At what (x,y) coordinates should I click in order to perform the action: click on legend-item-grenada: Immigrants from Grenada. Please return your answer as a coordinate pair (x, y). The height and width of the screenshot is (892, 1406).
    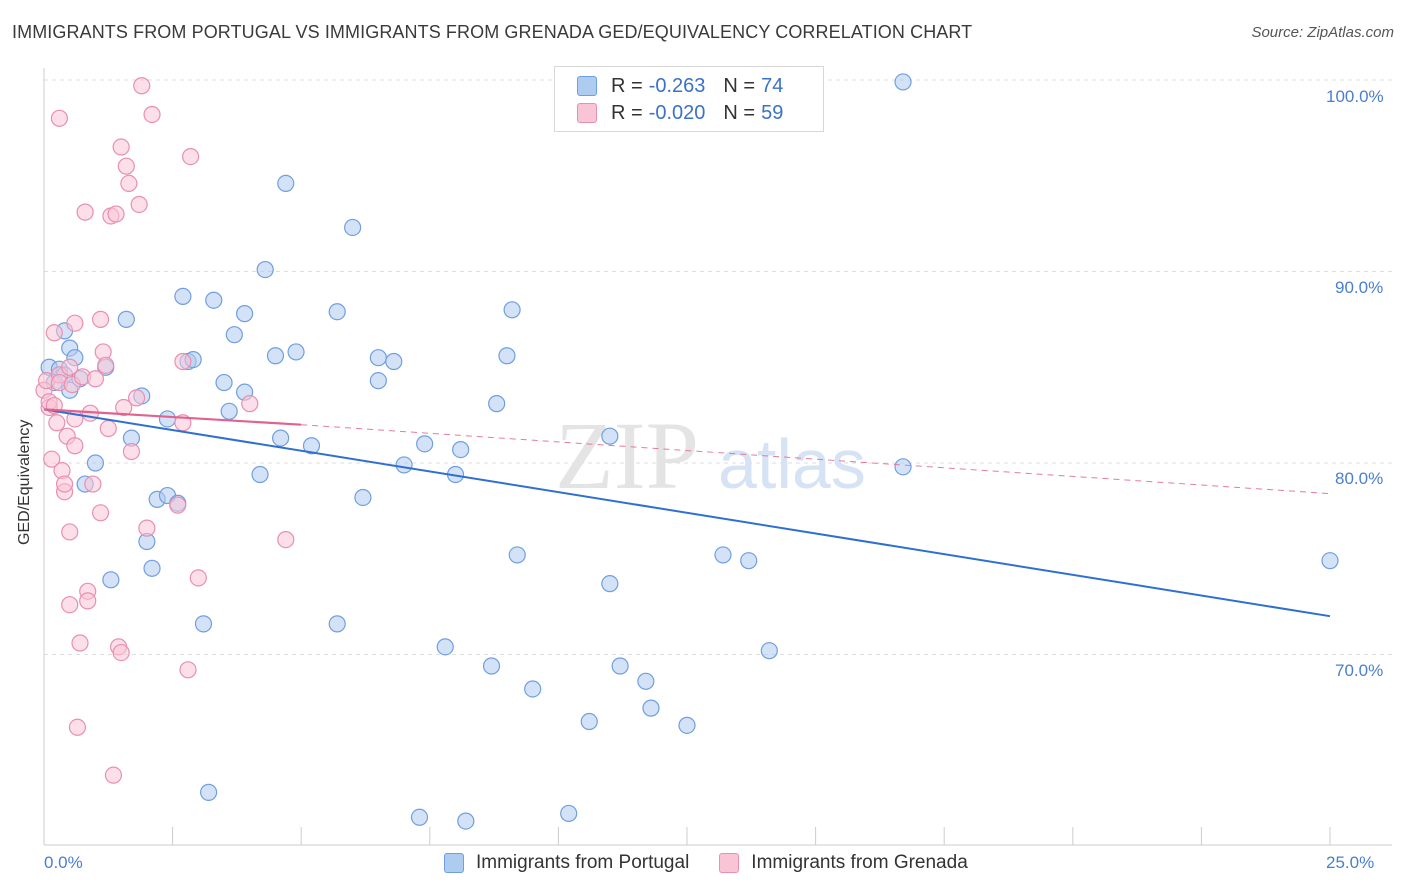
    Looking at the image, I should click on (843, 863).